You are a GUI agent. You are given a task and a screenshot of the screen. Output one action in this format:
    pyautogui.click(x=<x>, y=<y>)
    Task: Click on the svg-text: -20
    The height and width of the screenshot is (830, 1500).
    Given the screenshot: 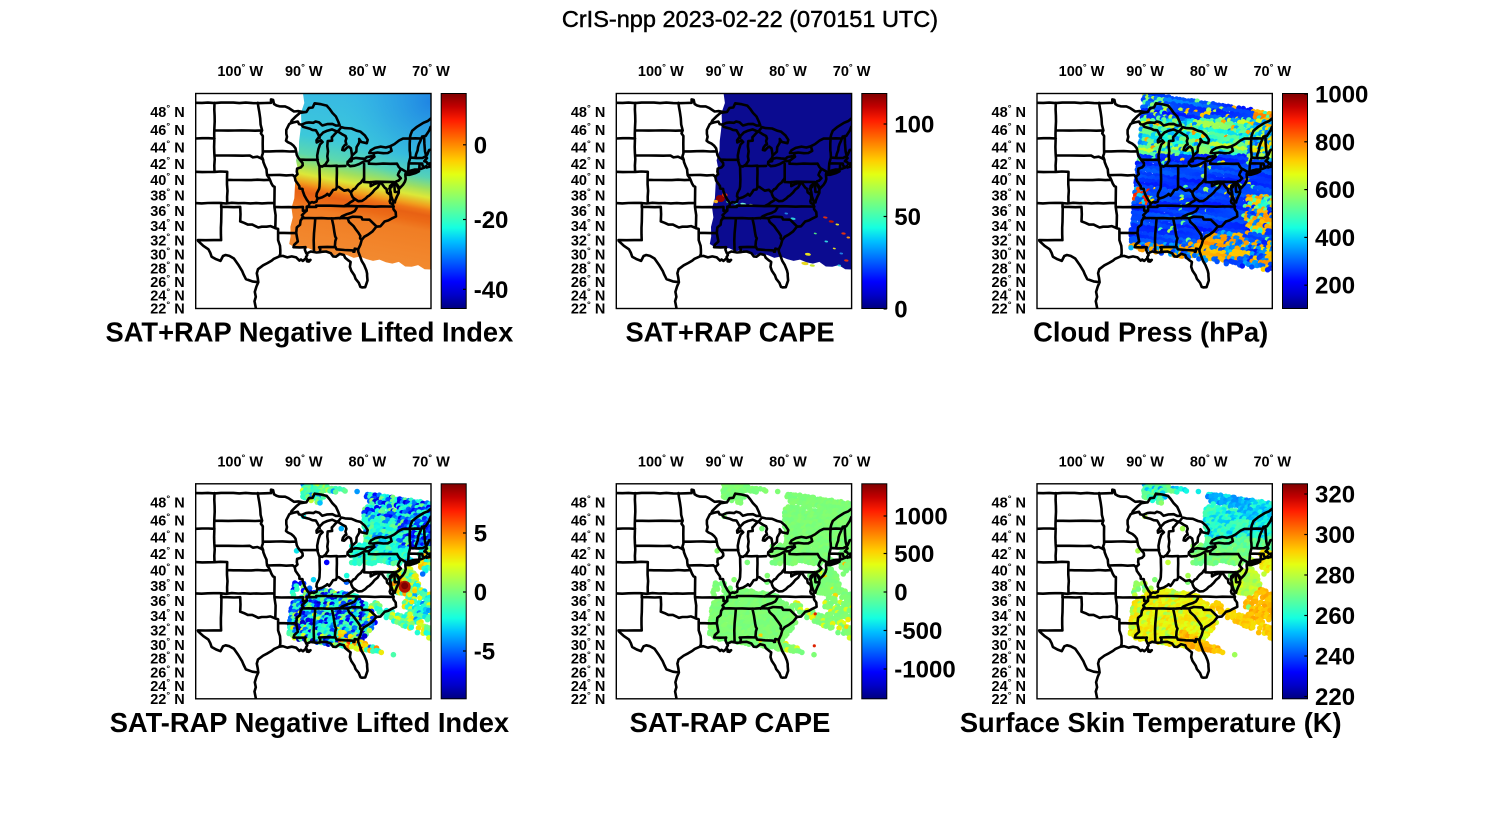 What is the action you would take?
    pyautogui.click(x=491, y=220)
    